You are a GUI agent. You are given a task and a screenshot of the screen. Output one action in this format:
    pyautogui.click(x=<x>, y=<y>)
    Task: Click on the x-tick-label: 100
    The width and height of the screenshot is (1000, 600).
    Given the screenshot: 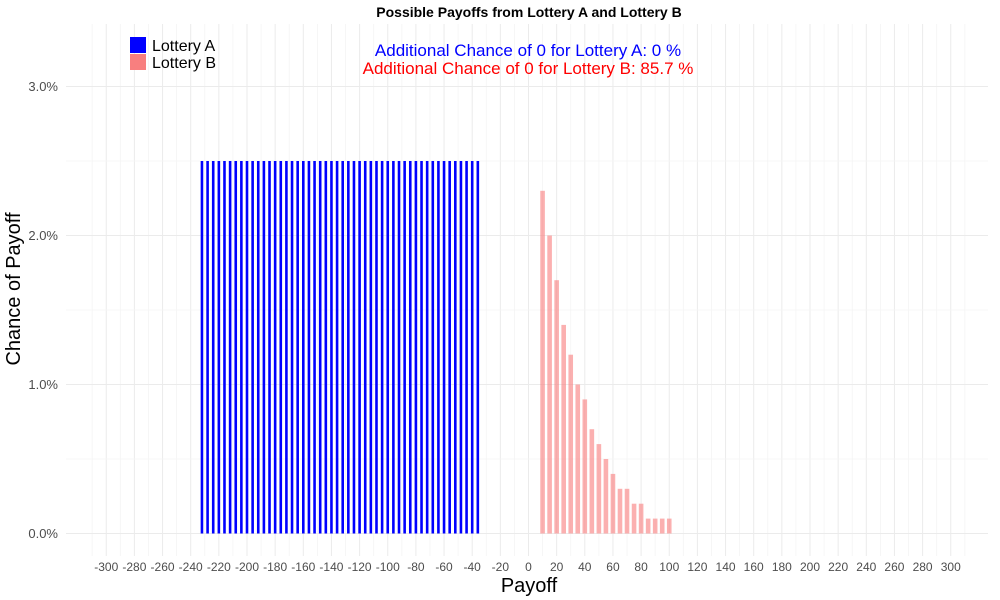 What is the action you would take?
    pyautogui.click(x=669, y=567)
    